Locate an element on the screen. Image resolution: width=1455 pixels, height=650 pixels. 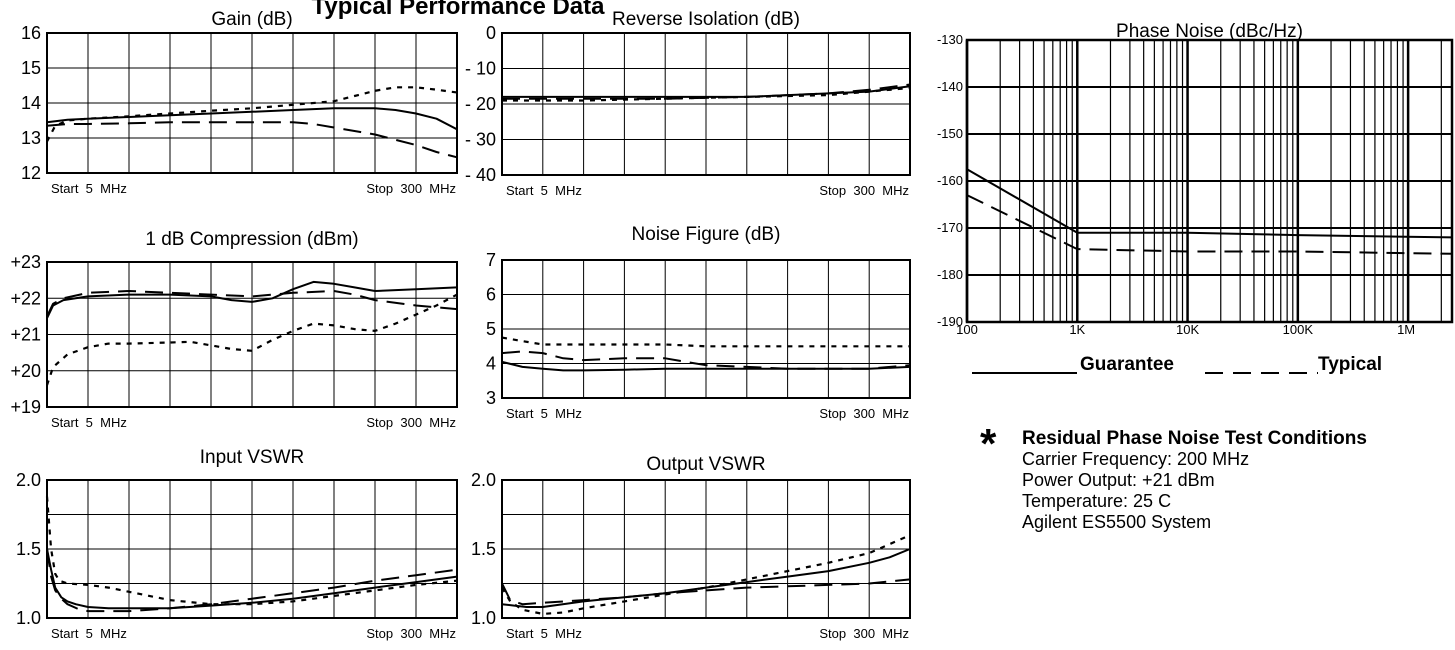
test-condition-line: Power Output: +21 dBm is located at coordinates (1118, 480).